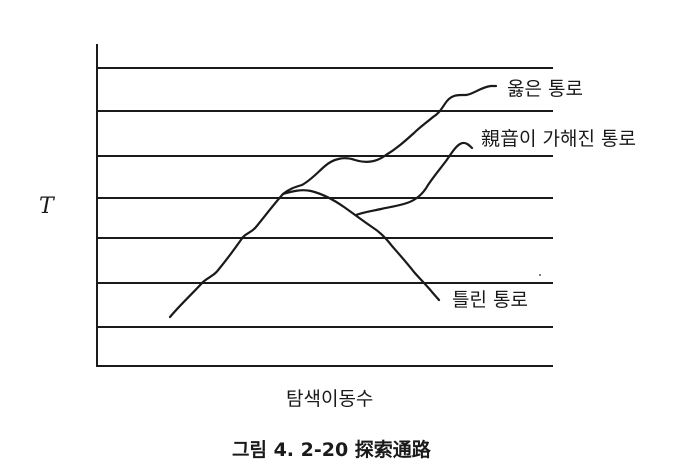  Describe the element at coordinates (545, 89) in the screenshot. I see `correct-path-label: 옳은 통로` at that location.